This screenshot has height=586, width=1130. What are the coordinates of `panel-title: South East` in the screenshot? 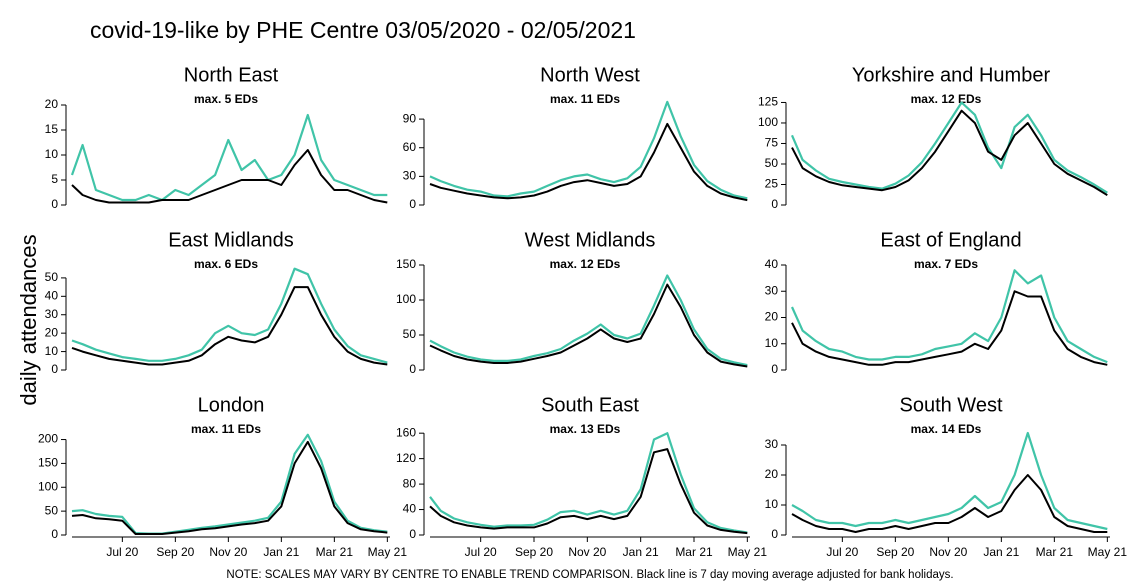 It's located at (590, 405).